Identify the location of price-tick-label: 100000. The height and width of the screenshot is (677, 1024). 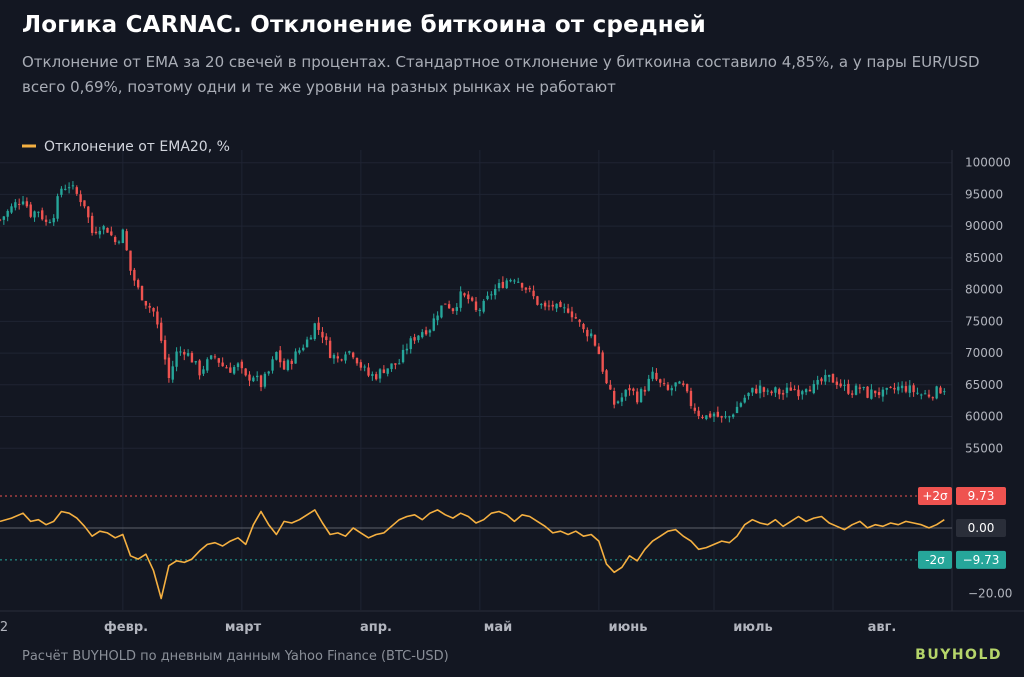
(988, 163).